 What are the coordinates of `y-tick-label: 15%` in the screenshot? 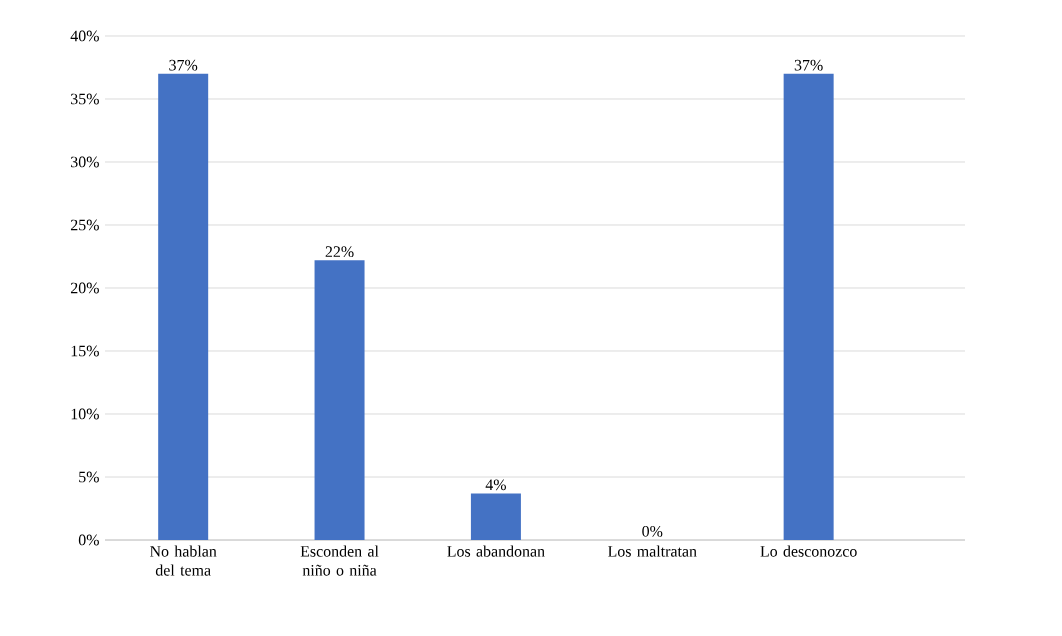 It's located at (85, 351).